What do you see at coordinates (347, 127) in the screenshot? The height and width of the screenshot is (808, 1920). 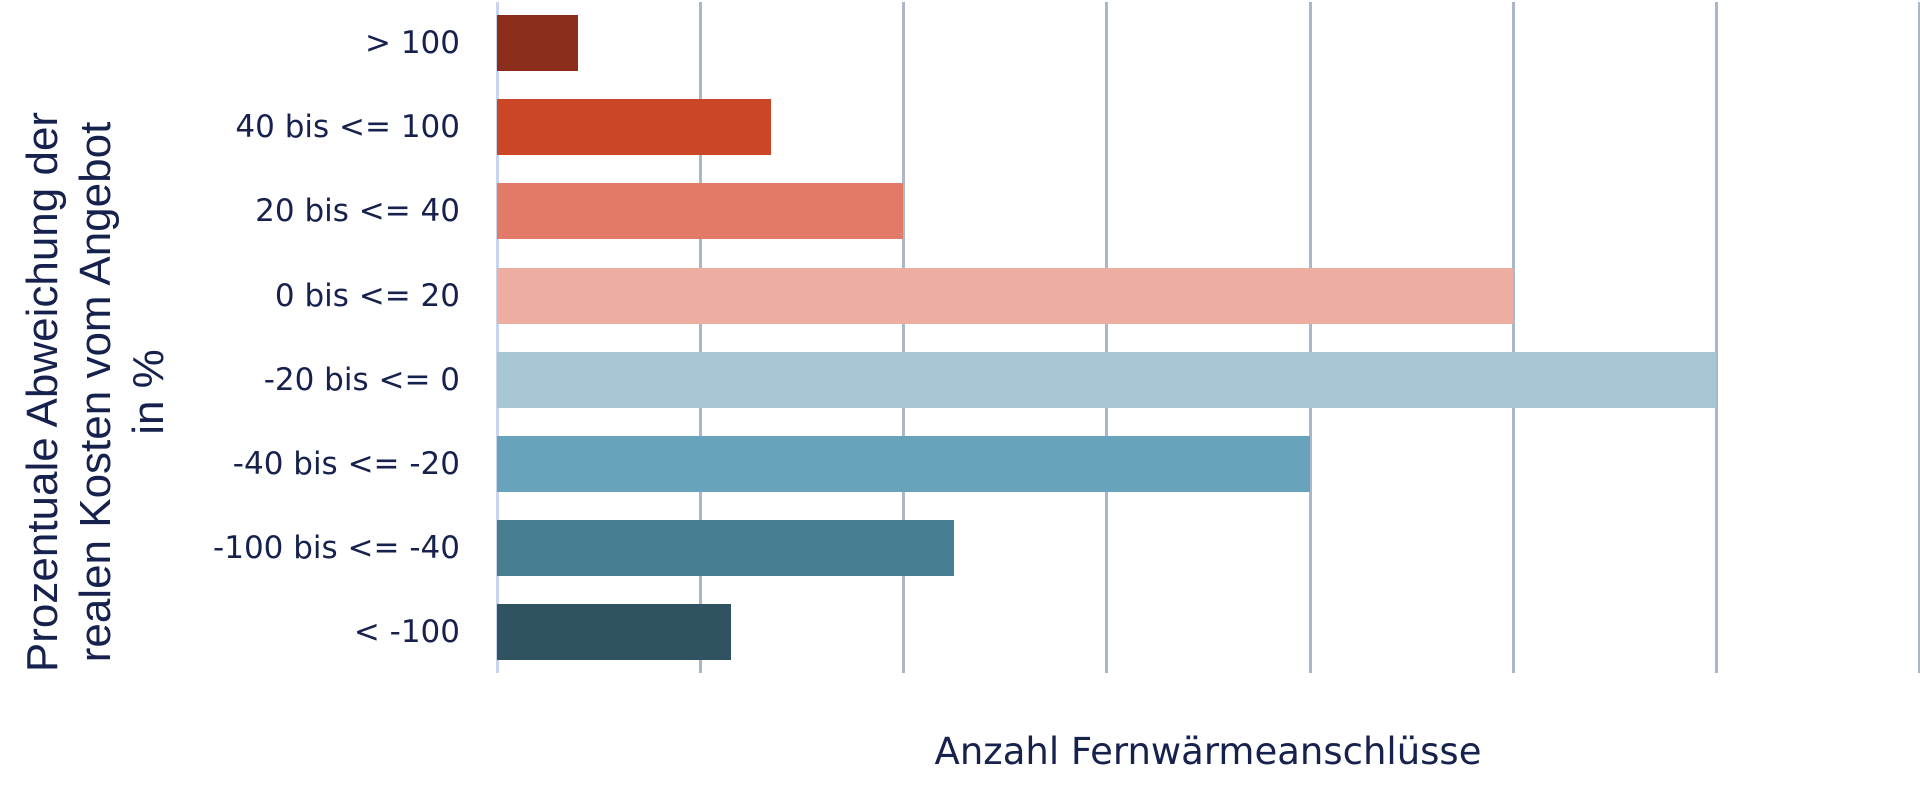 I see `category-label: 40 bis <= 100` at bounding box center [347, 127].